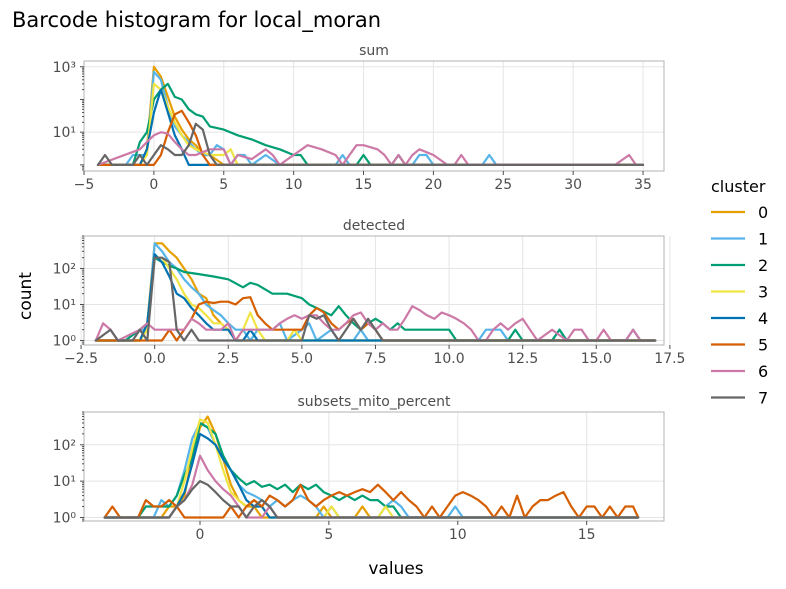 Image resolution: width=786 pixels, height=589 pixels. What do you see at coordinates (763, 265) in the screenshot?
I see `legend-label-cluster-2: 2` at bounding box center [763, 265].